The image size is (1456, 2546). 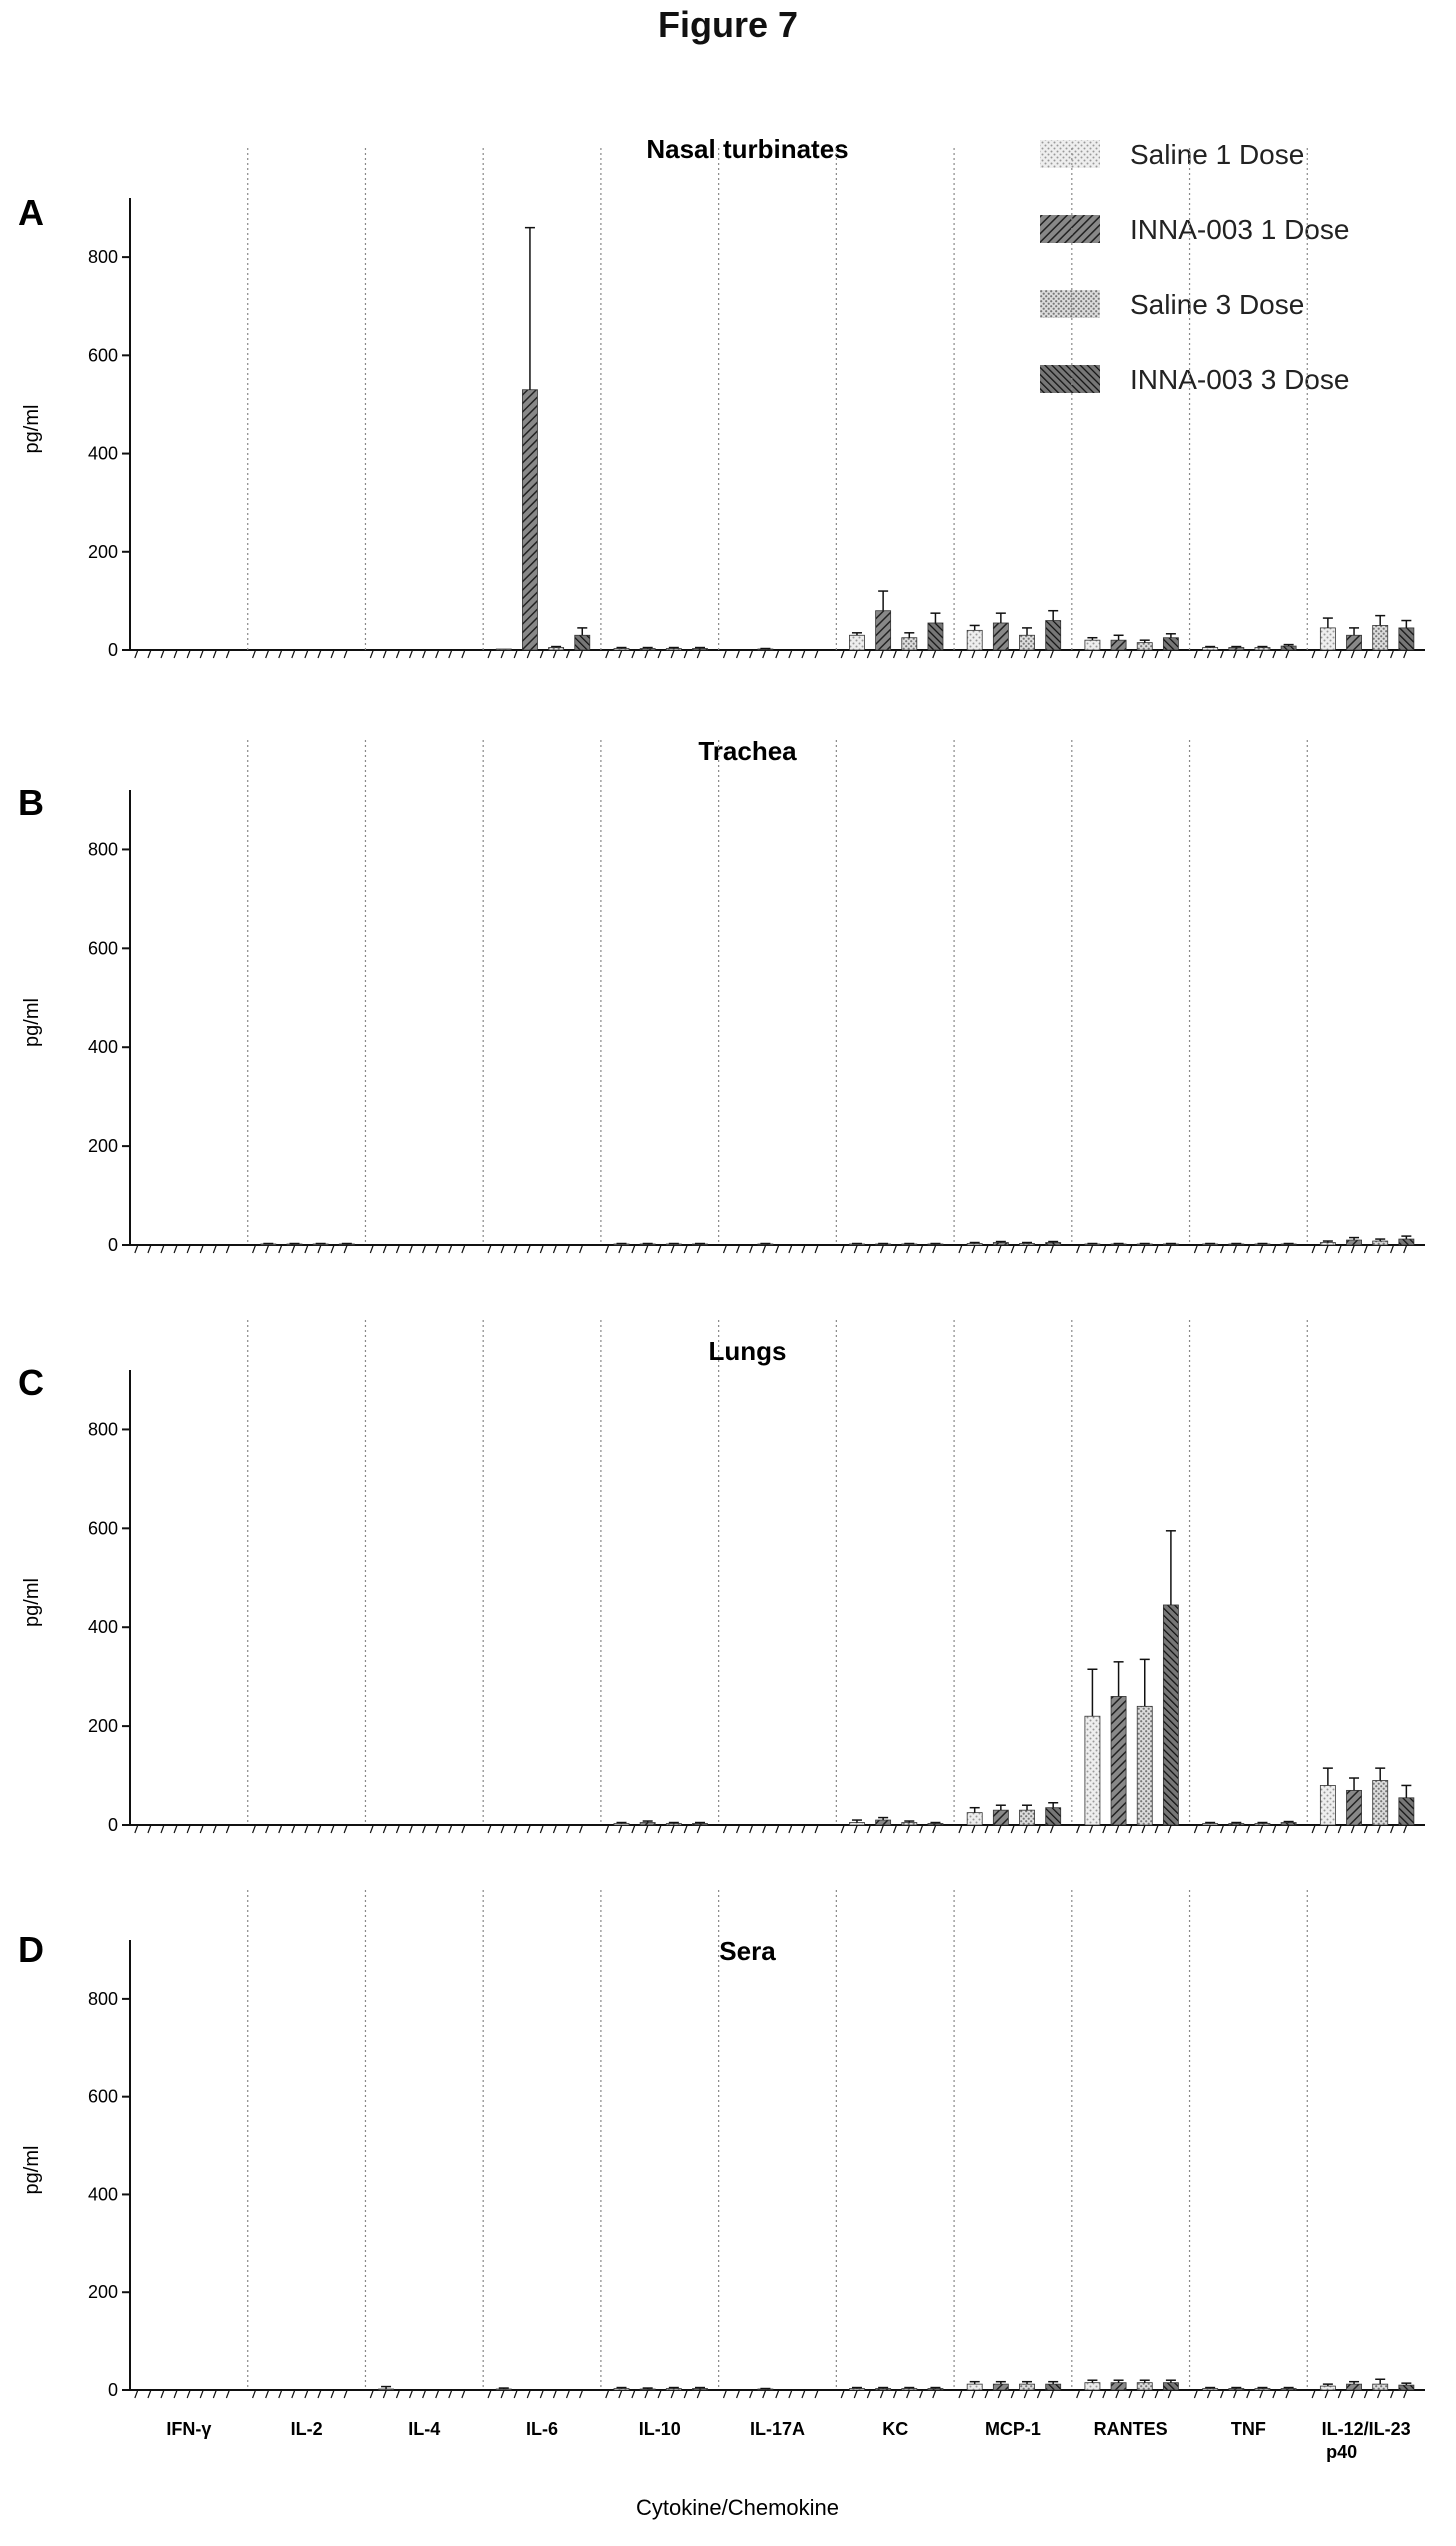 I want to click on x-tick-label-sub: p40, so click(x=1341, y=2452).